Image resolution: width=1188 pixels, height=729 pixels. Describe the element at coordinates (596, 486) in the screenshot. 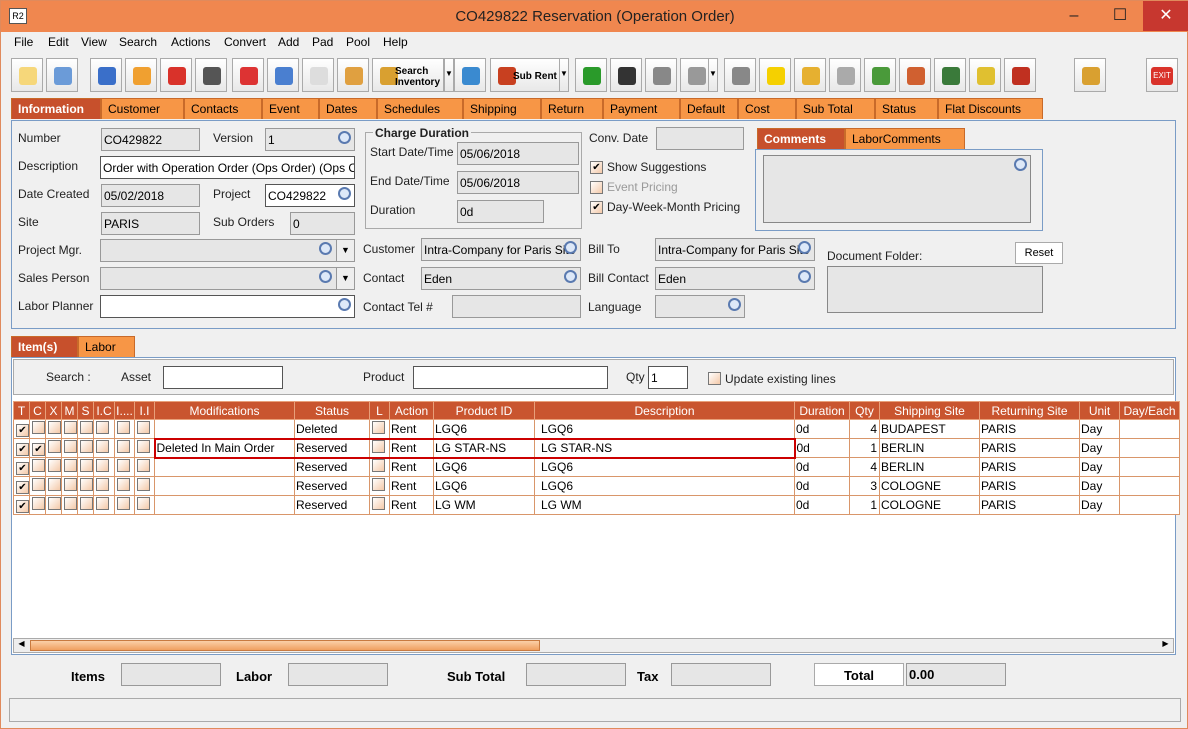

I see `table-row: ✔ Reserved Rent LGQ6 LGQ6 0d 3 COLOGNE PARIS Day` at that location.